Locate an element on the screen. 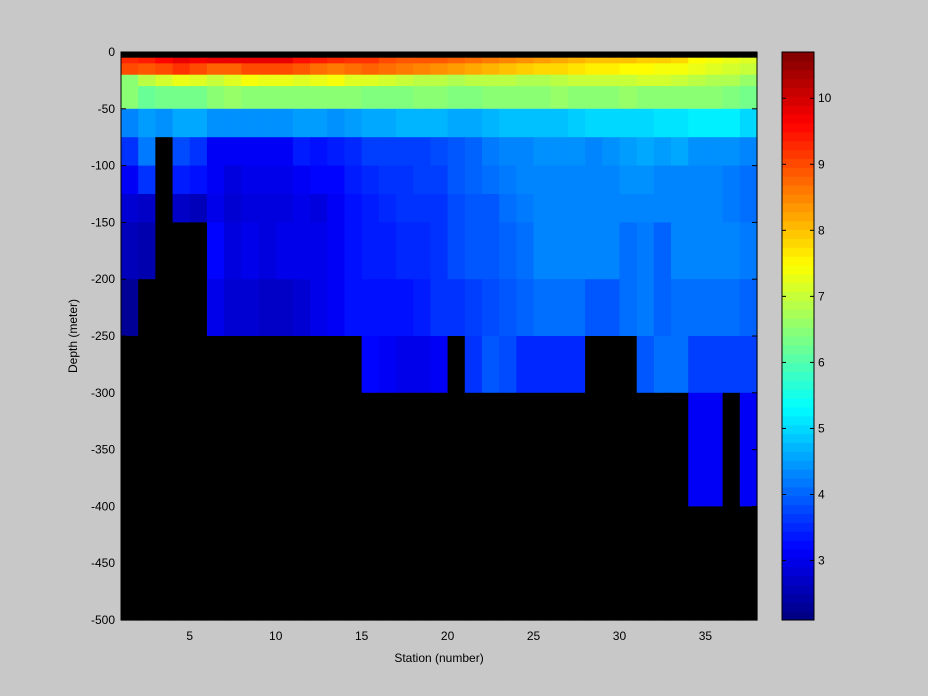 The height and width of the screenshot is (696, 928). y-axis-label: Depth (meter) is located at coordinates (73, 336).